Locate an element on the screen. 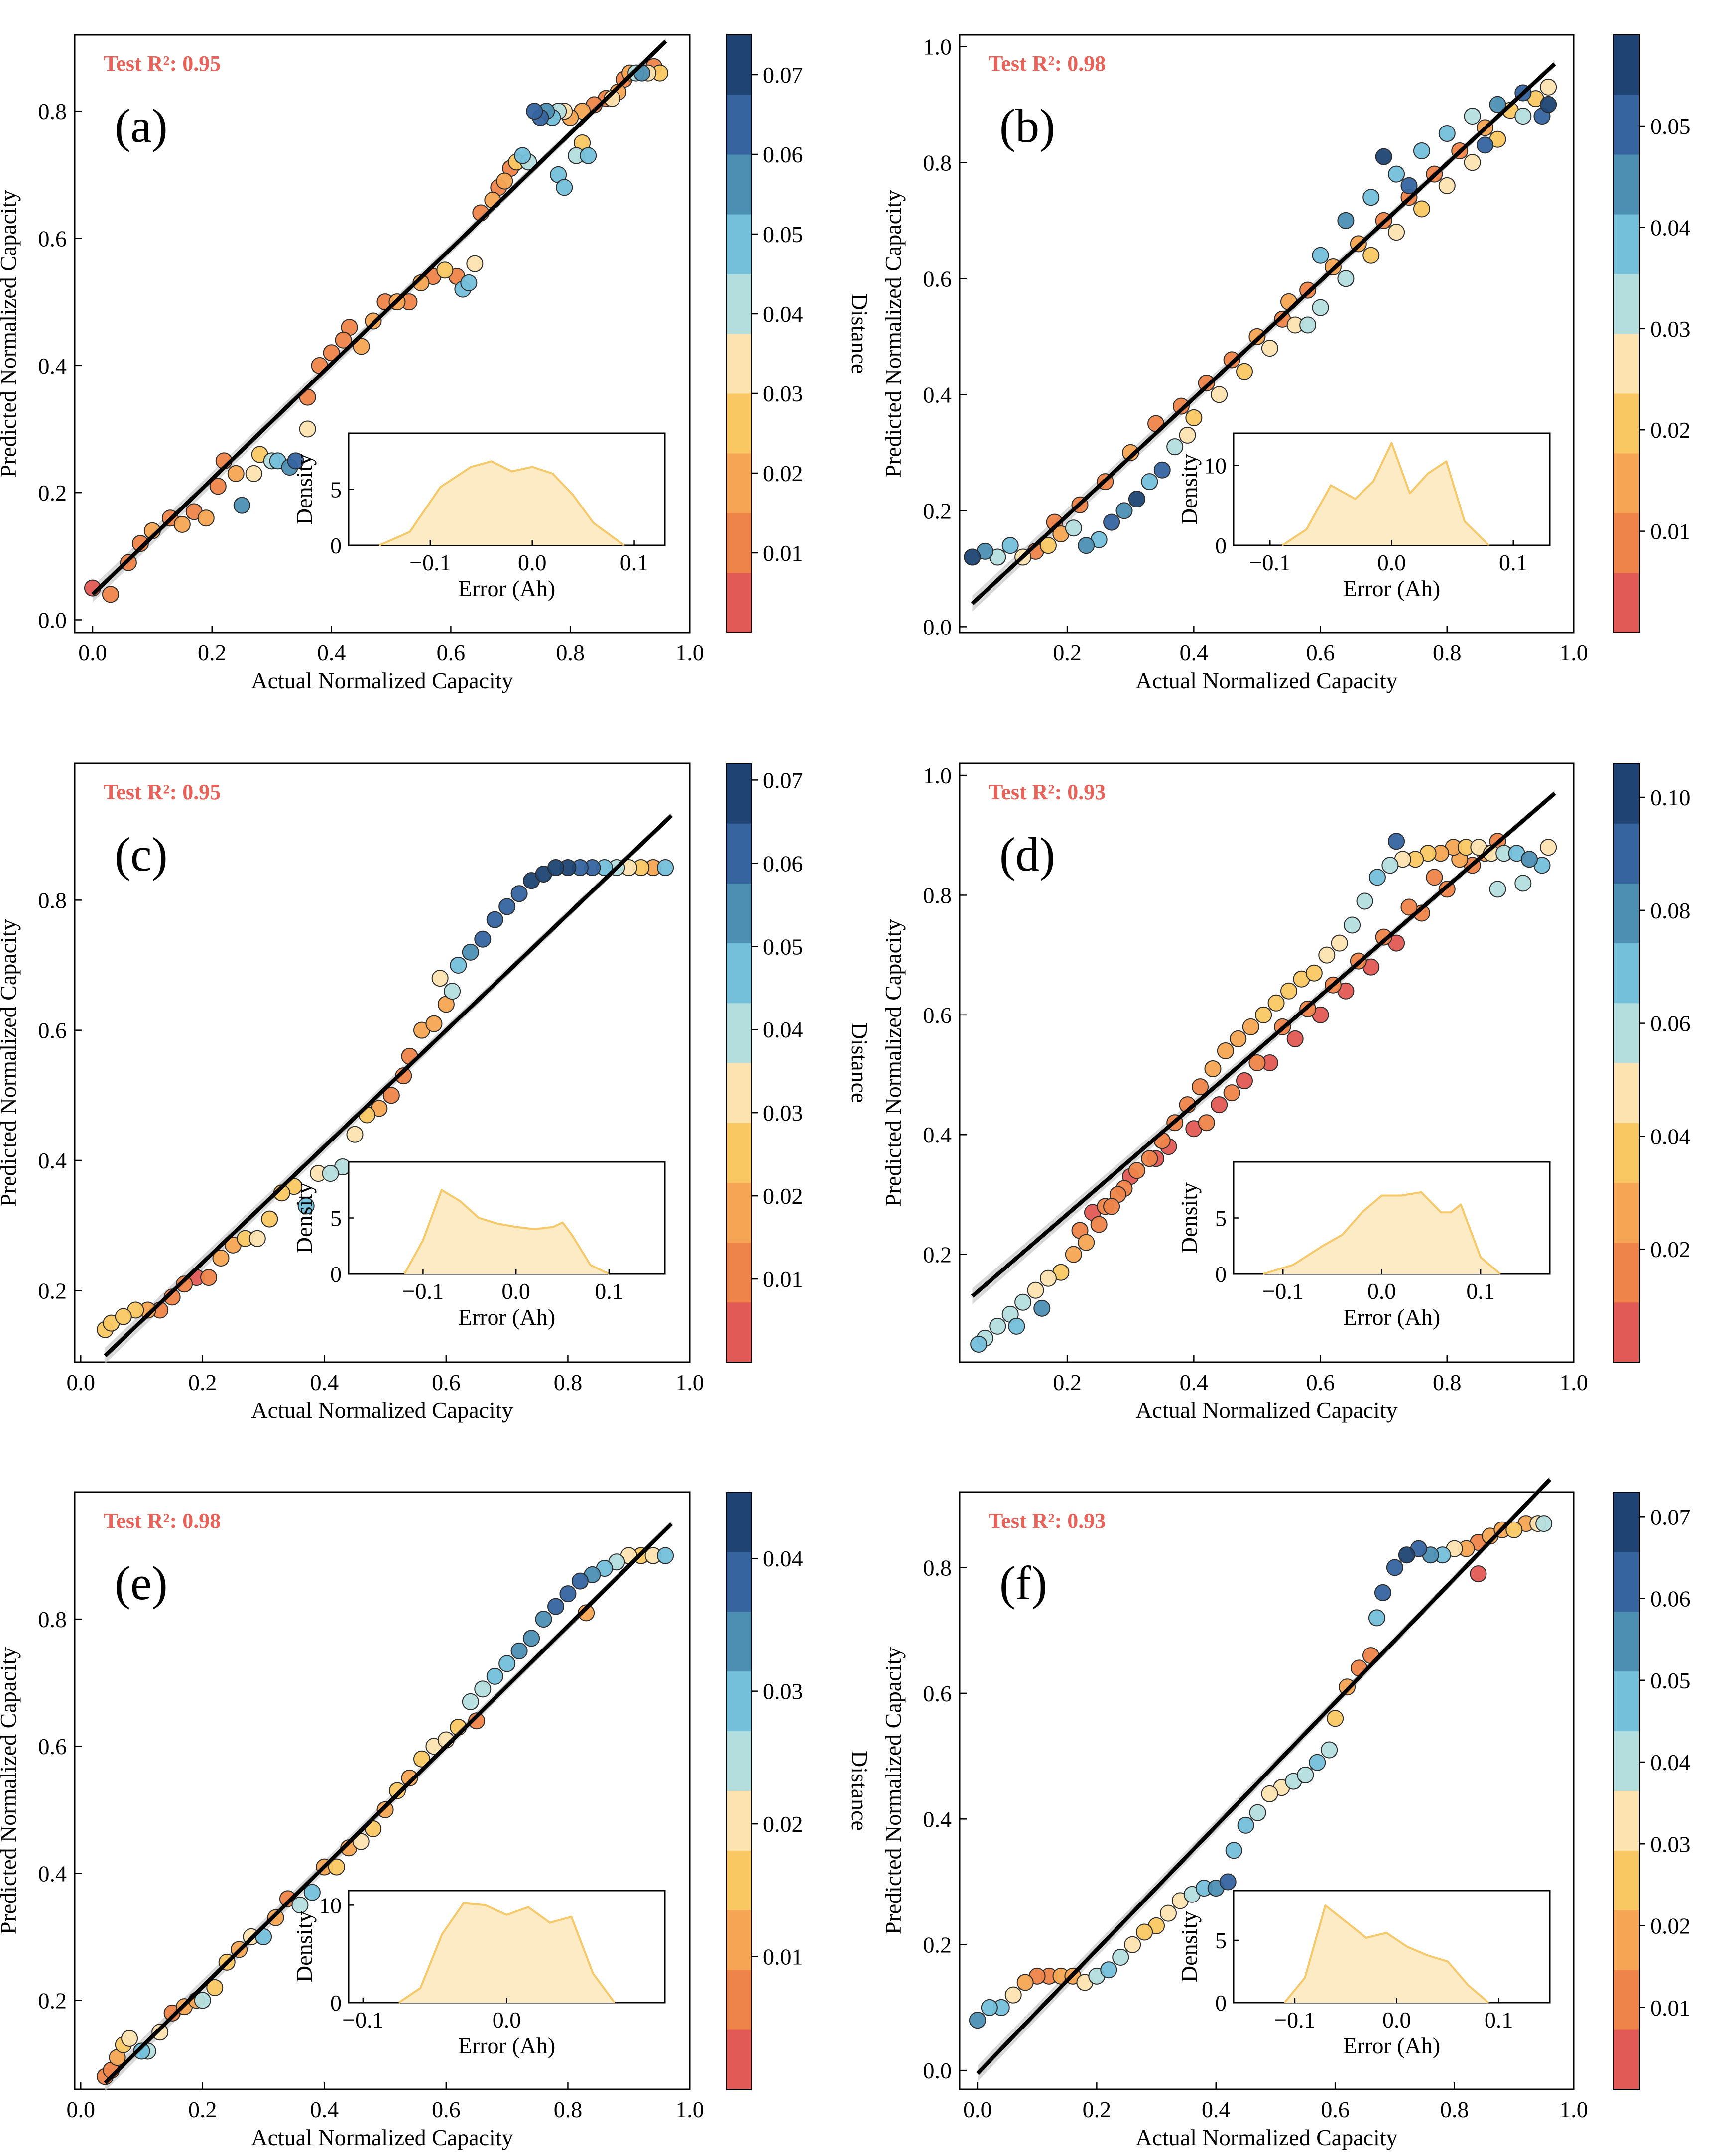 Image resolution: width=1734 pixels, height=2156 pixels. x-tick-label: 0.0 is located at coordinates (81, 2109).